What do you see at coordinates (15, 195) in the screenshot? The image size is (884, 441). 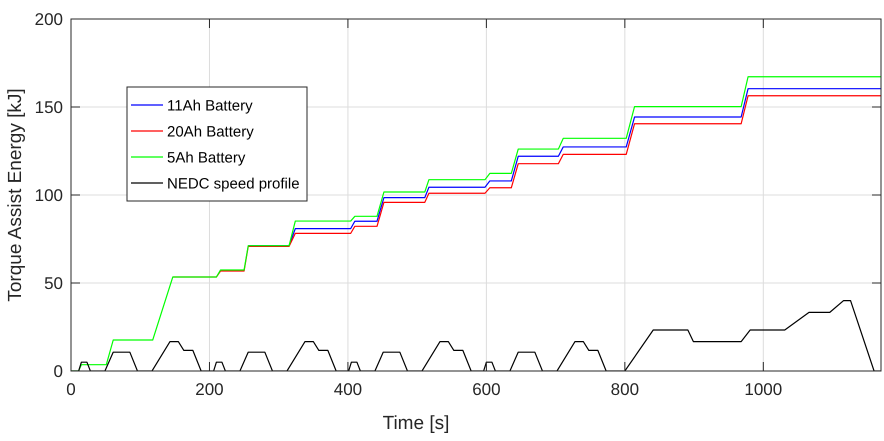 I see `y-axis-title: Torque Assist Energy [kJ]` at bounding box center [15, 195].